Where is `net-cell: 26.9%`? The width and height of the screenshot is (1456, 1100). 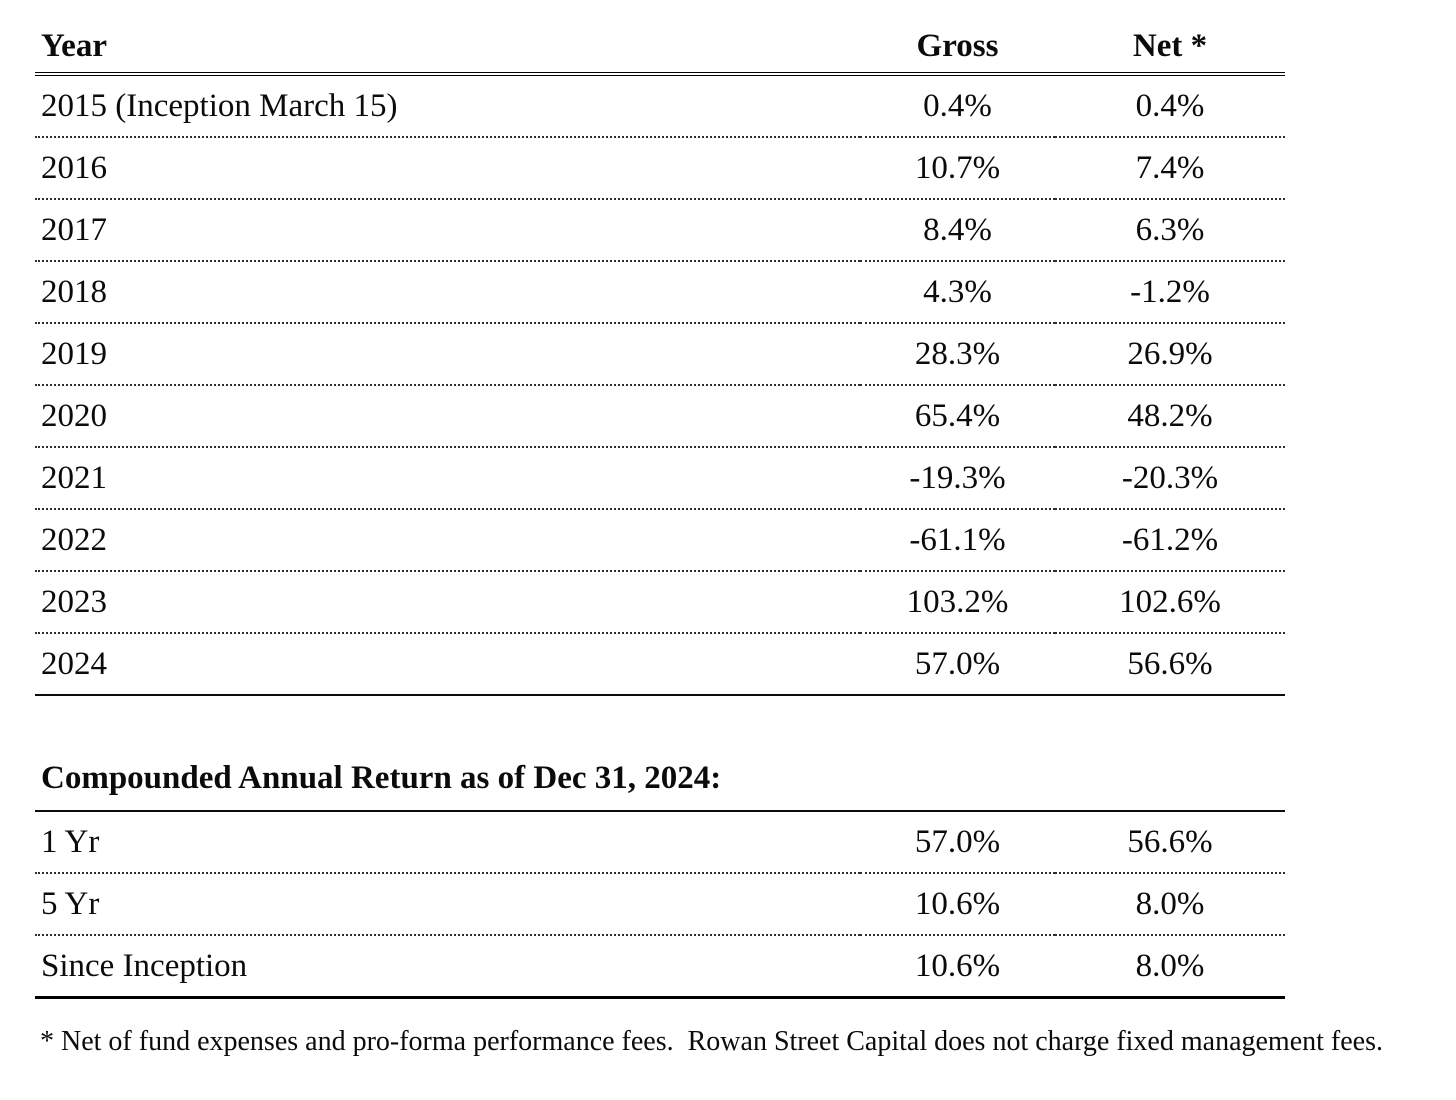
net-cell: 26.9% is located at coordinates (1170, 353).